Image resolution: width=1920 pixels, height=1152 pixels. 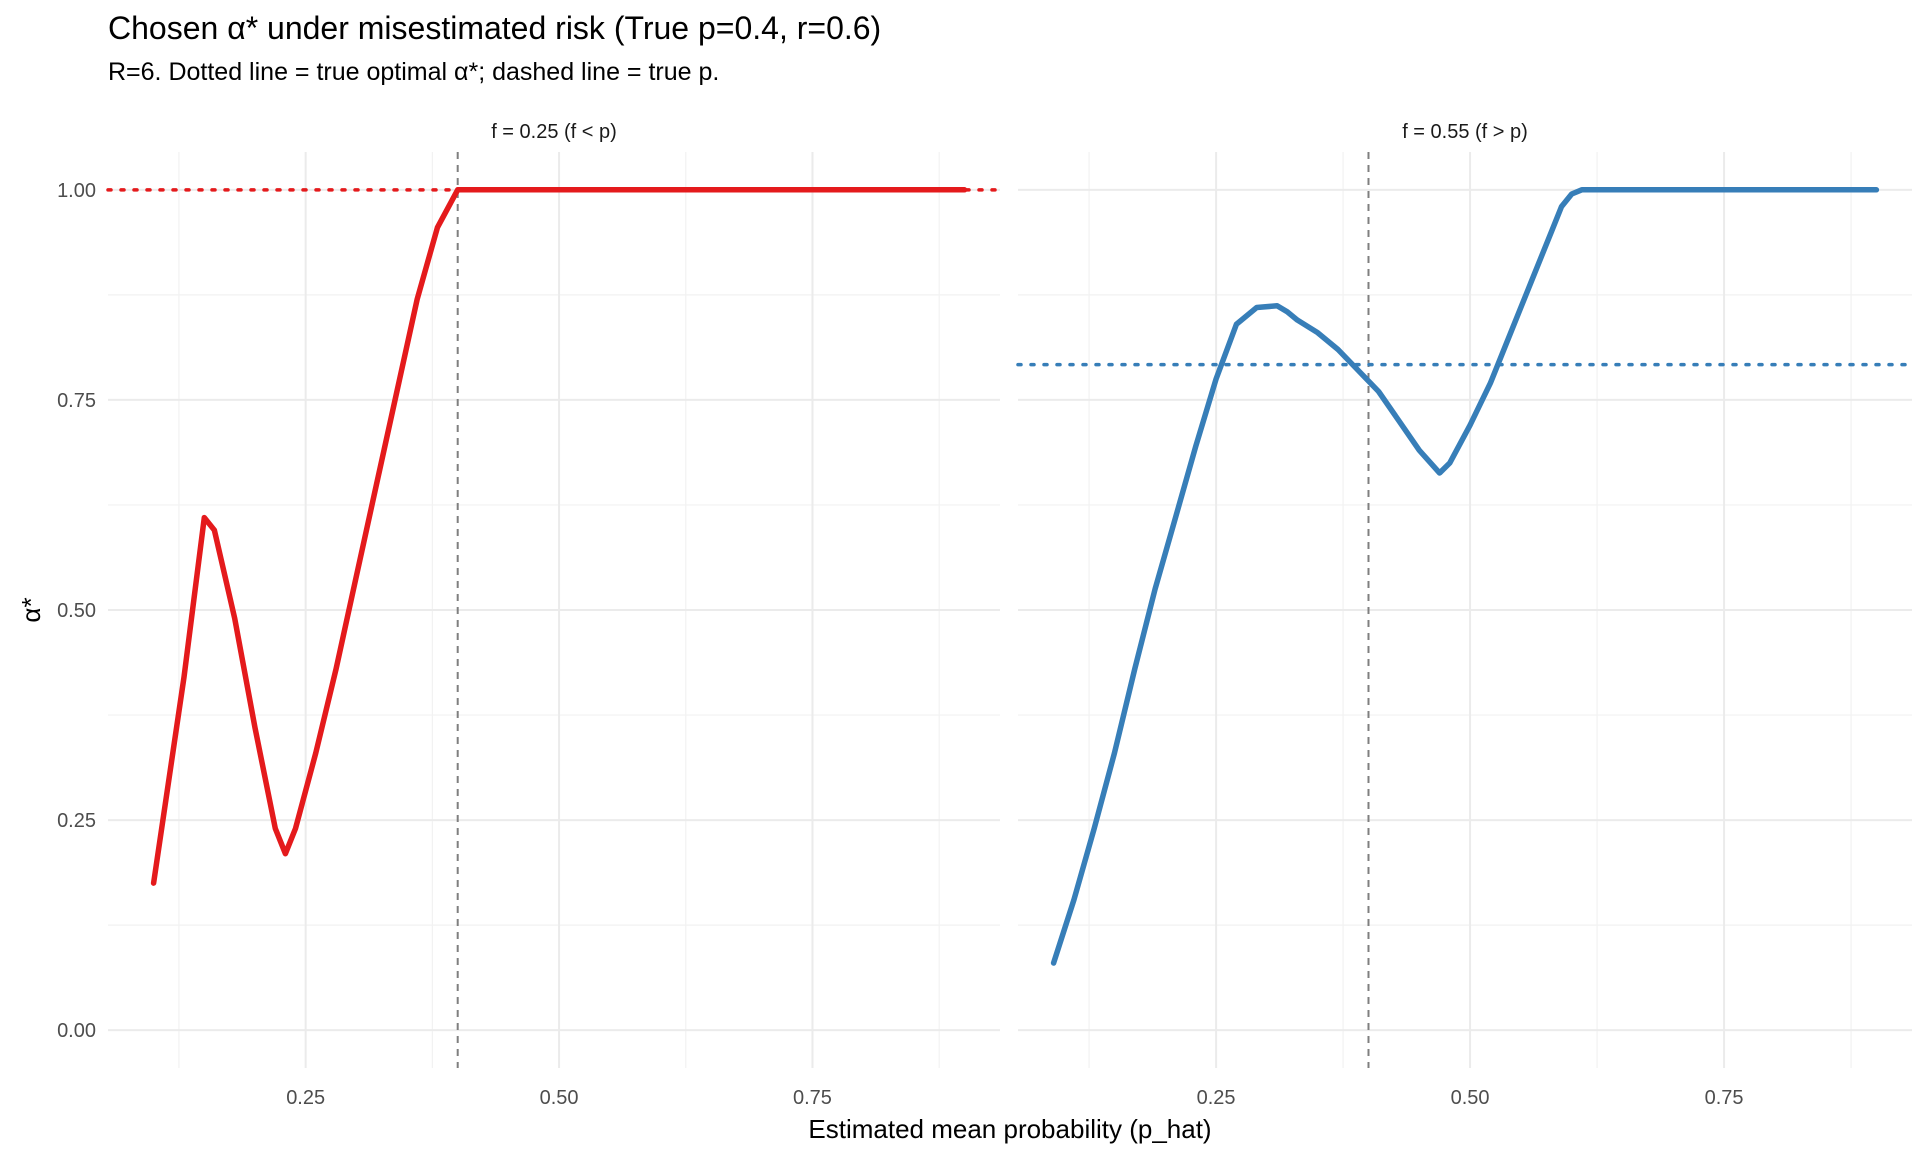 I want to click on facet-strip-label: f = 0.25 (f < p), so click(x=554, y=132).